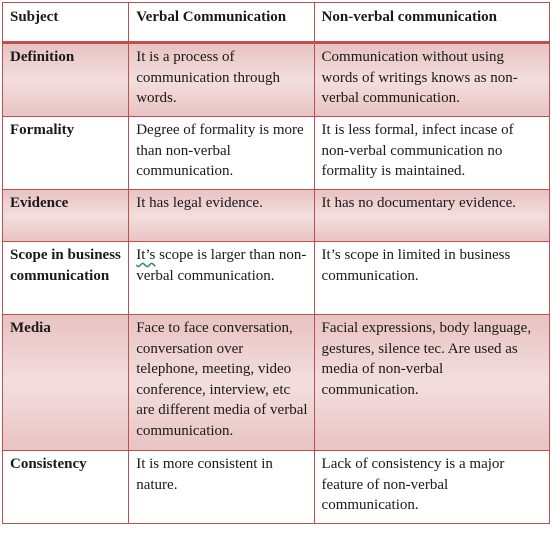  Describe the element at coordinates (432, 23) in the screenshot. I see `header-nonverbal: Non-verbal communication` at that location.